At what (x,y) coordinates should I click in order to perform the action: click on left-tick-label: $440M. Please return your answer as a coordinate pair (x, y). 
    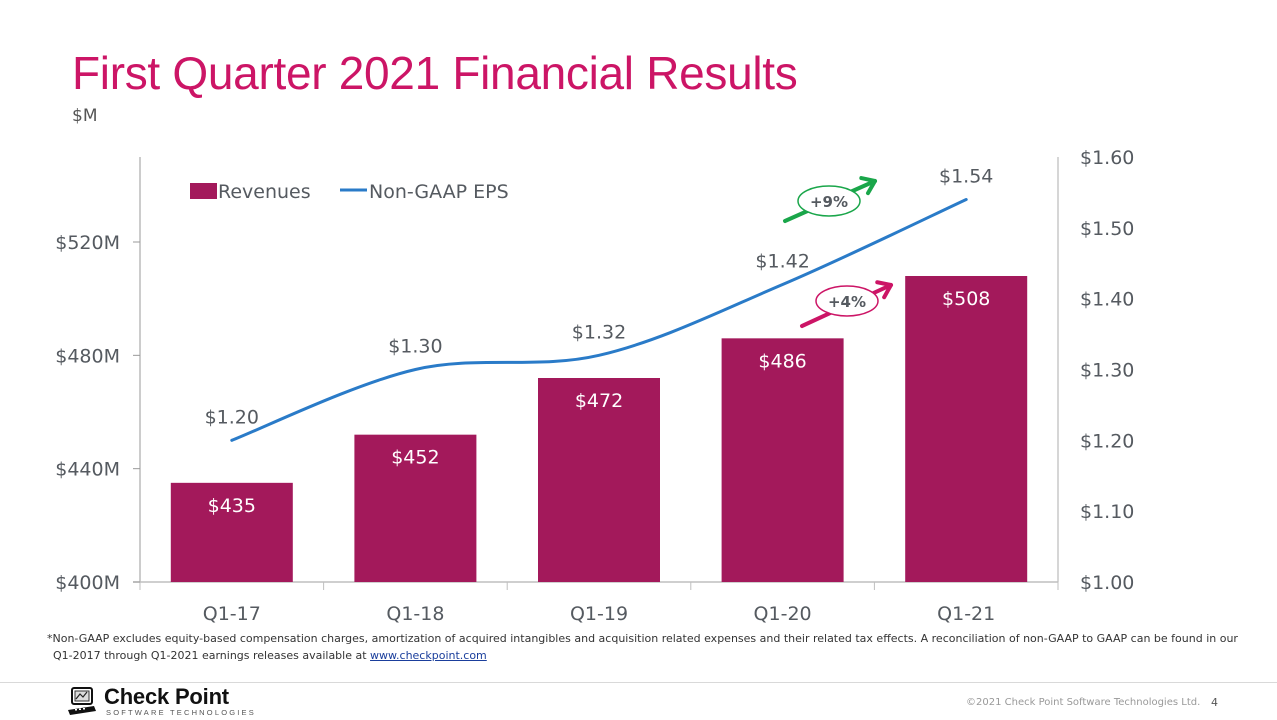
    Looking at the image, I should click on (87, 470).